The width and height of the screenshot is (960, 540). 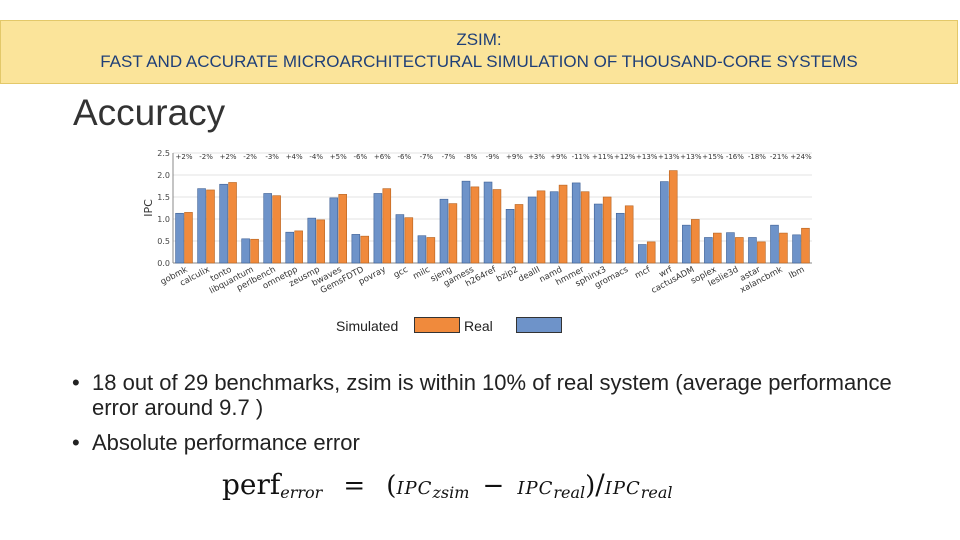 I want to click on formula-lhs-sub: error, so click(x=301, y=493).